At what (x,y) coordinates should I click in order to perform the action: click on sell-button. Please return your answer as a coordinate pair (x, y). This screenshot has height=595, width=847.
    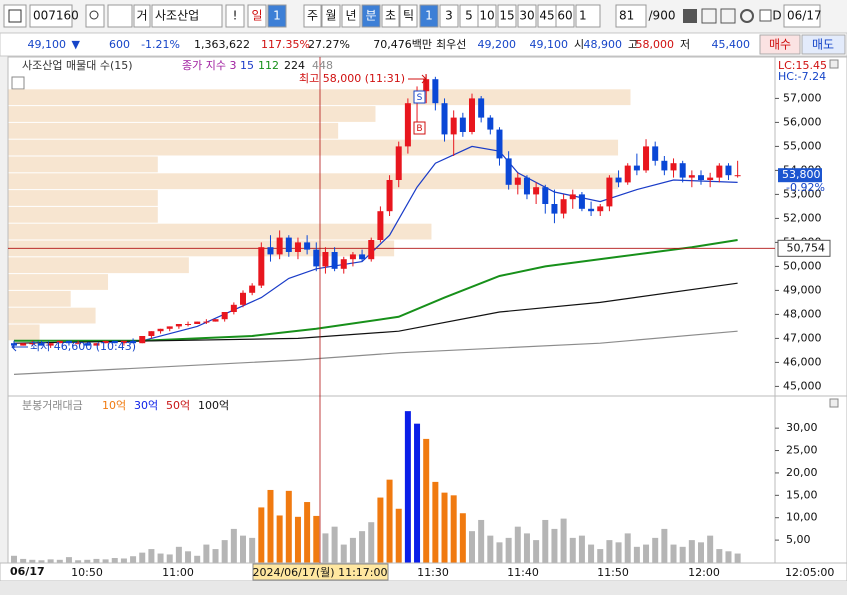
    Looking at the image, I should click on (823, 44).